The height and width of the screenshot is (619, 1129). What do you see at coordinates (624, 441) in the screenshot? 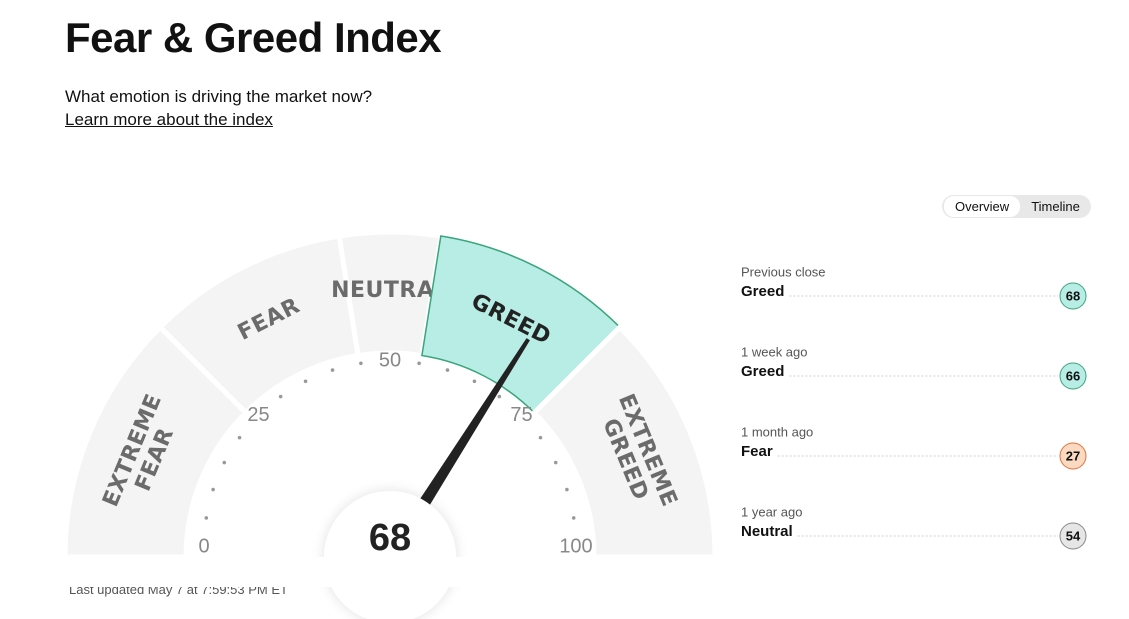
I see `gauge-segment` at bounding box center [624, 441].